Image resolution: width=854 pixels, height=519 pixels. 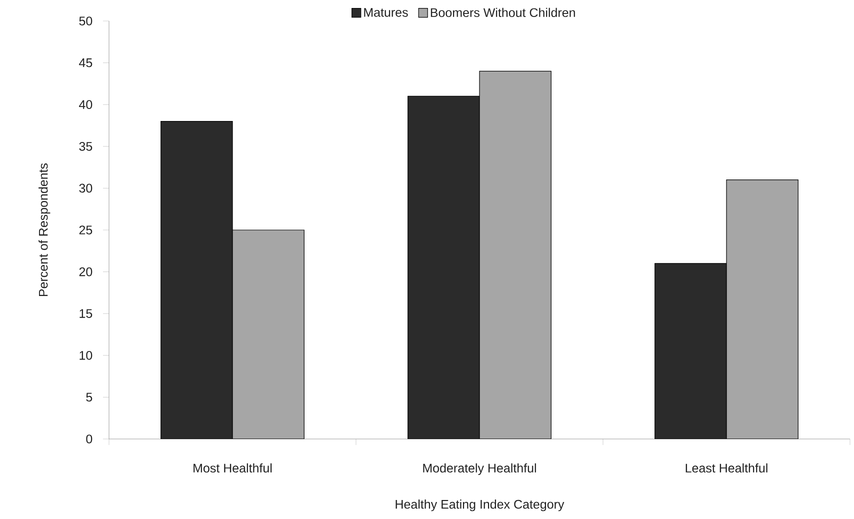 What do you see at coordinates (727, 468) in the screenshot?
I see `x-tick-label: Least Healthful` at bounding box center [727, 468].